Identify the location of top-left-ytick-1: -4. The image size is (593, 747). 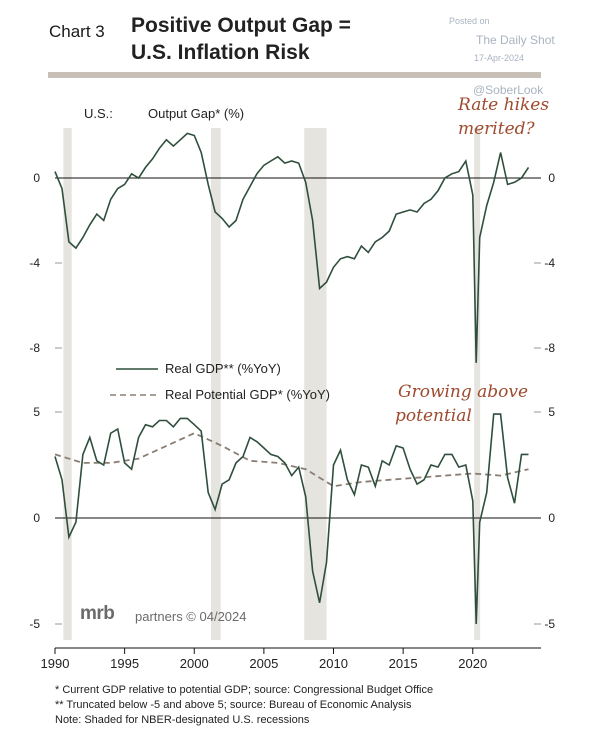
(34, 263).